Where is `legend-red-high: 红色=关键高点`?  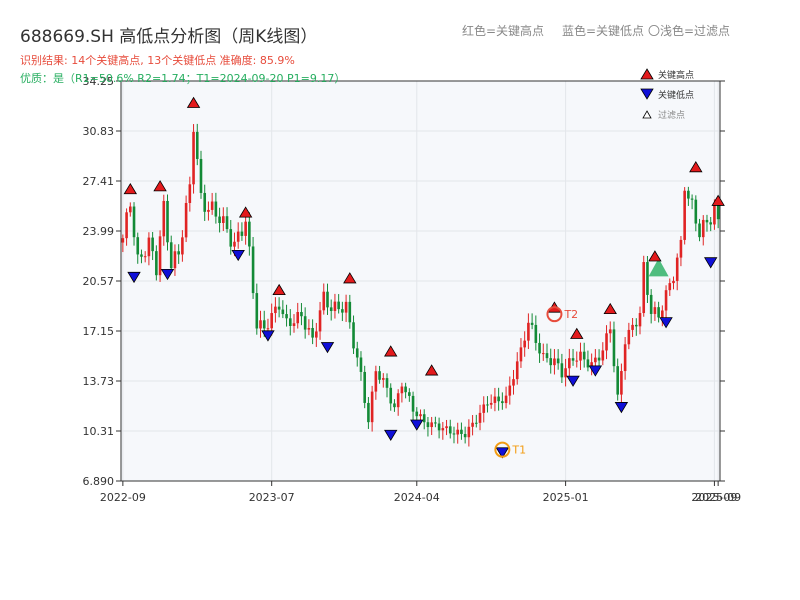 legend-red-high: 红色=关键高点 is located at coordinates (503, 31).